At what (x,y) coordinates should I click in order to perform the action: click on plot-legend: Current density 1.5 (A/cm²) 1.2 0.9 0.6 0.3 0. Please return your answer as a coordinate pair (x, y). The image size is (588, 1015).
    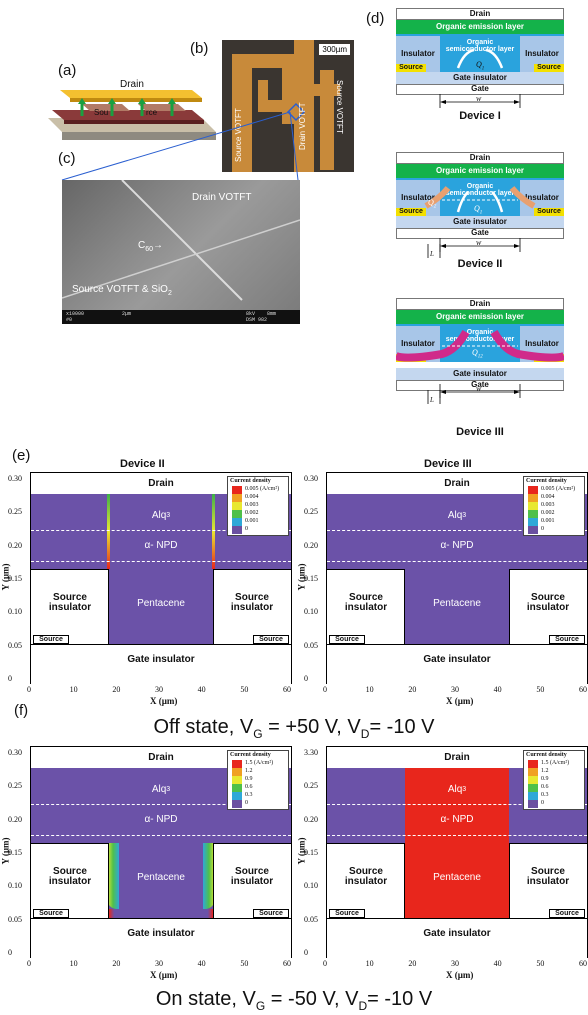
    Looking at the image, I should click on (258, 780).